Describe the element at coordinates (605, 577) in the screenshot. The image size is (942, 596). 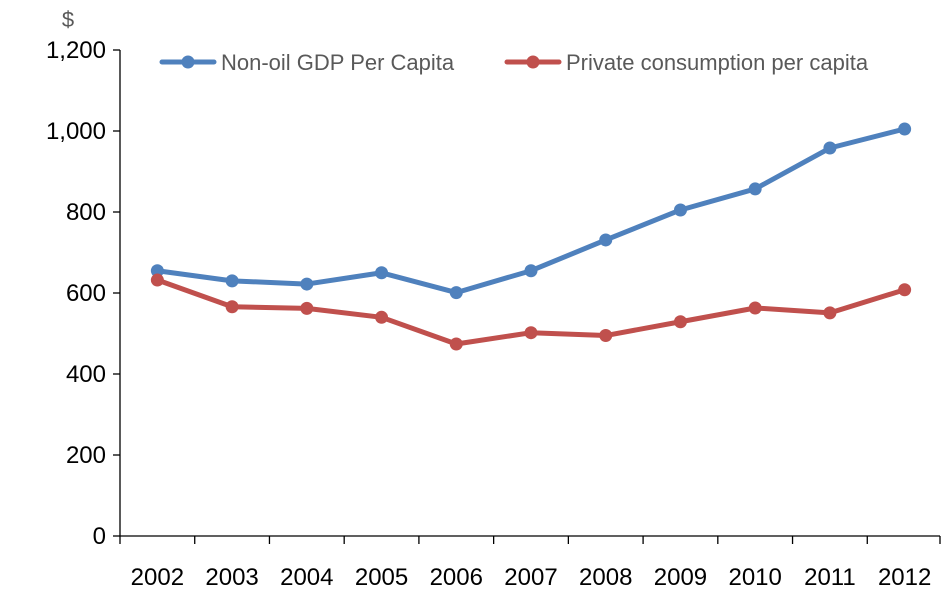
I see `x-tick-label: 2008` at that location.